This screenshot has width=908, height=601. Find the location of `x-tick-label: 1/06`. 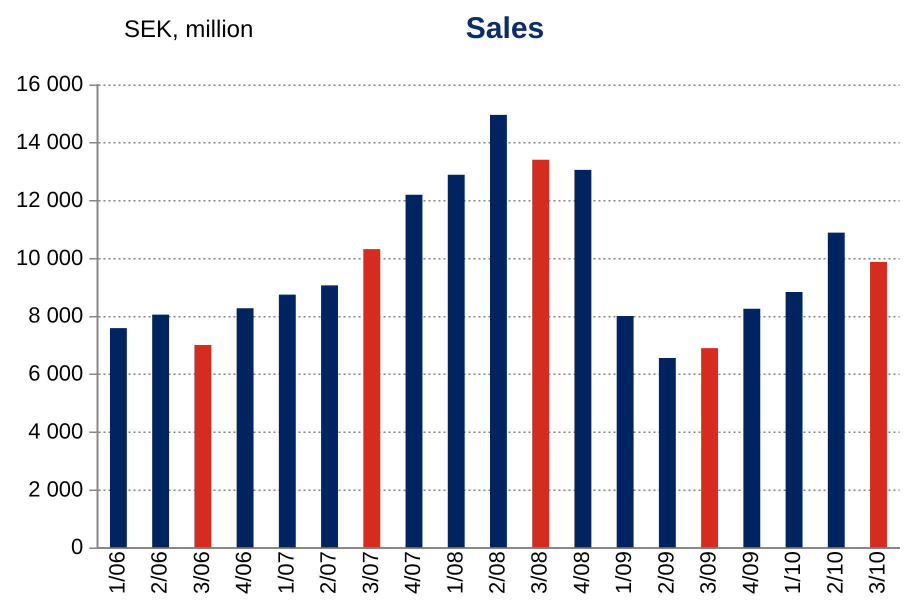

x-tick-label: 1/06 is located at coordinates (117, 572).